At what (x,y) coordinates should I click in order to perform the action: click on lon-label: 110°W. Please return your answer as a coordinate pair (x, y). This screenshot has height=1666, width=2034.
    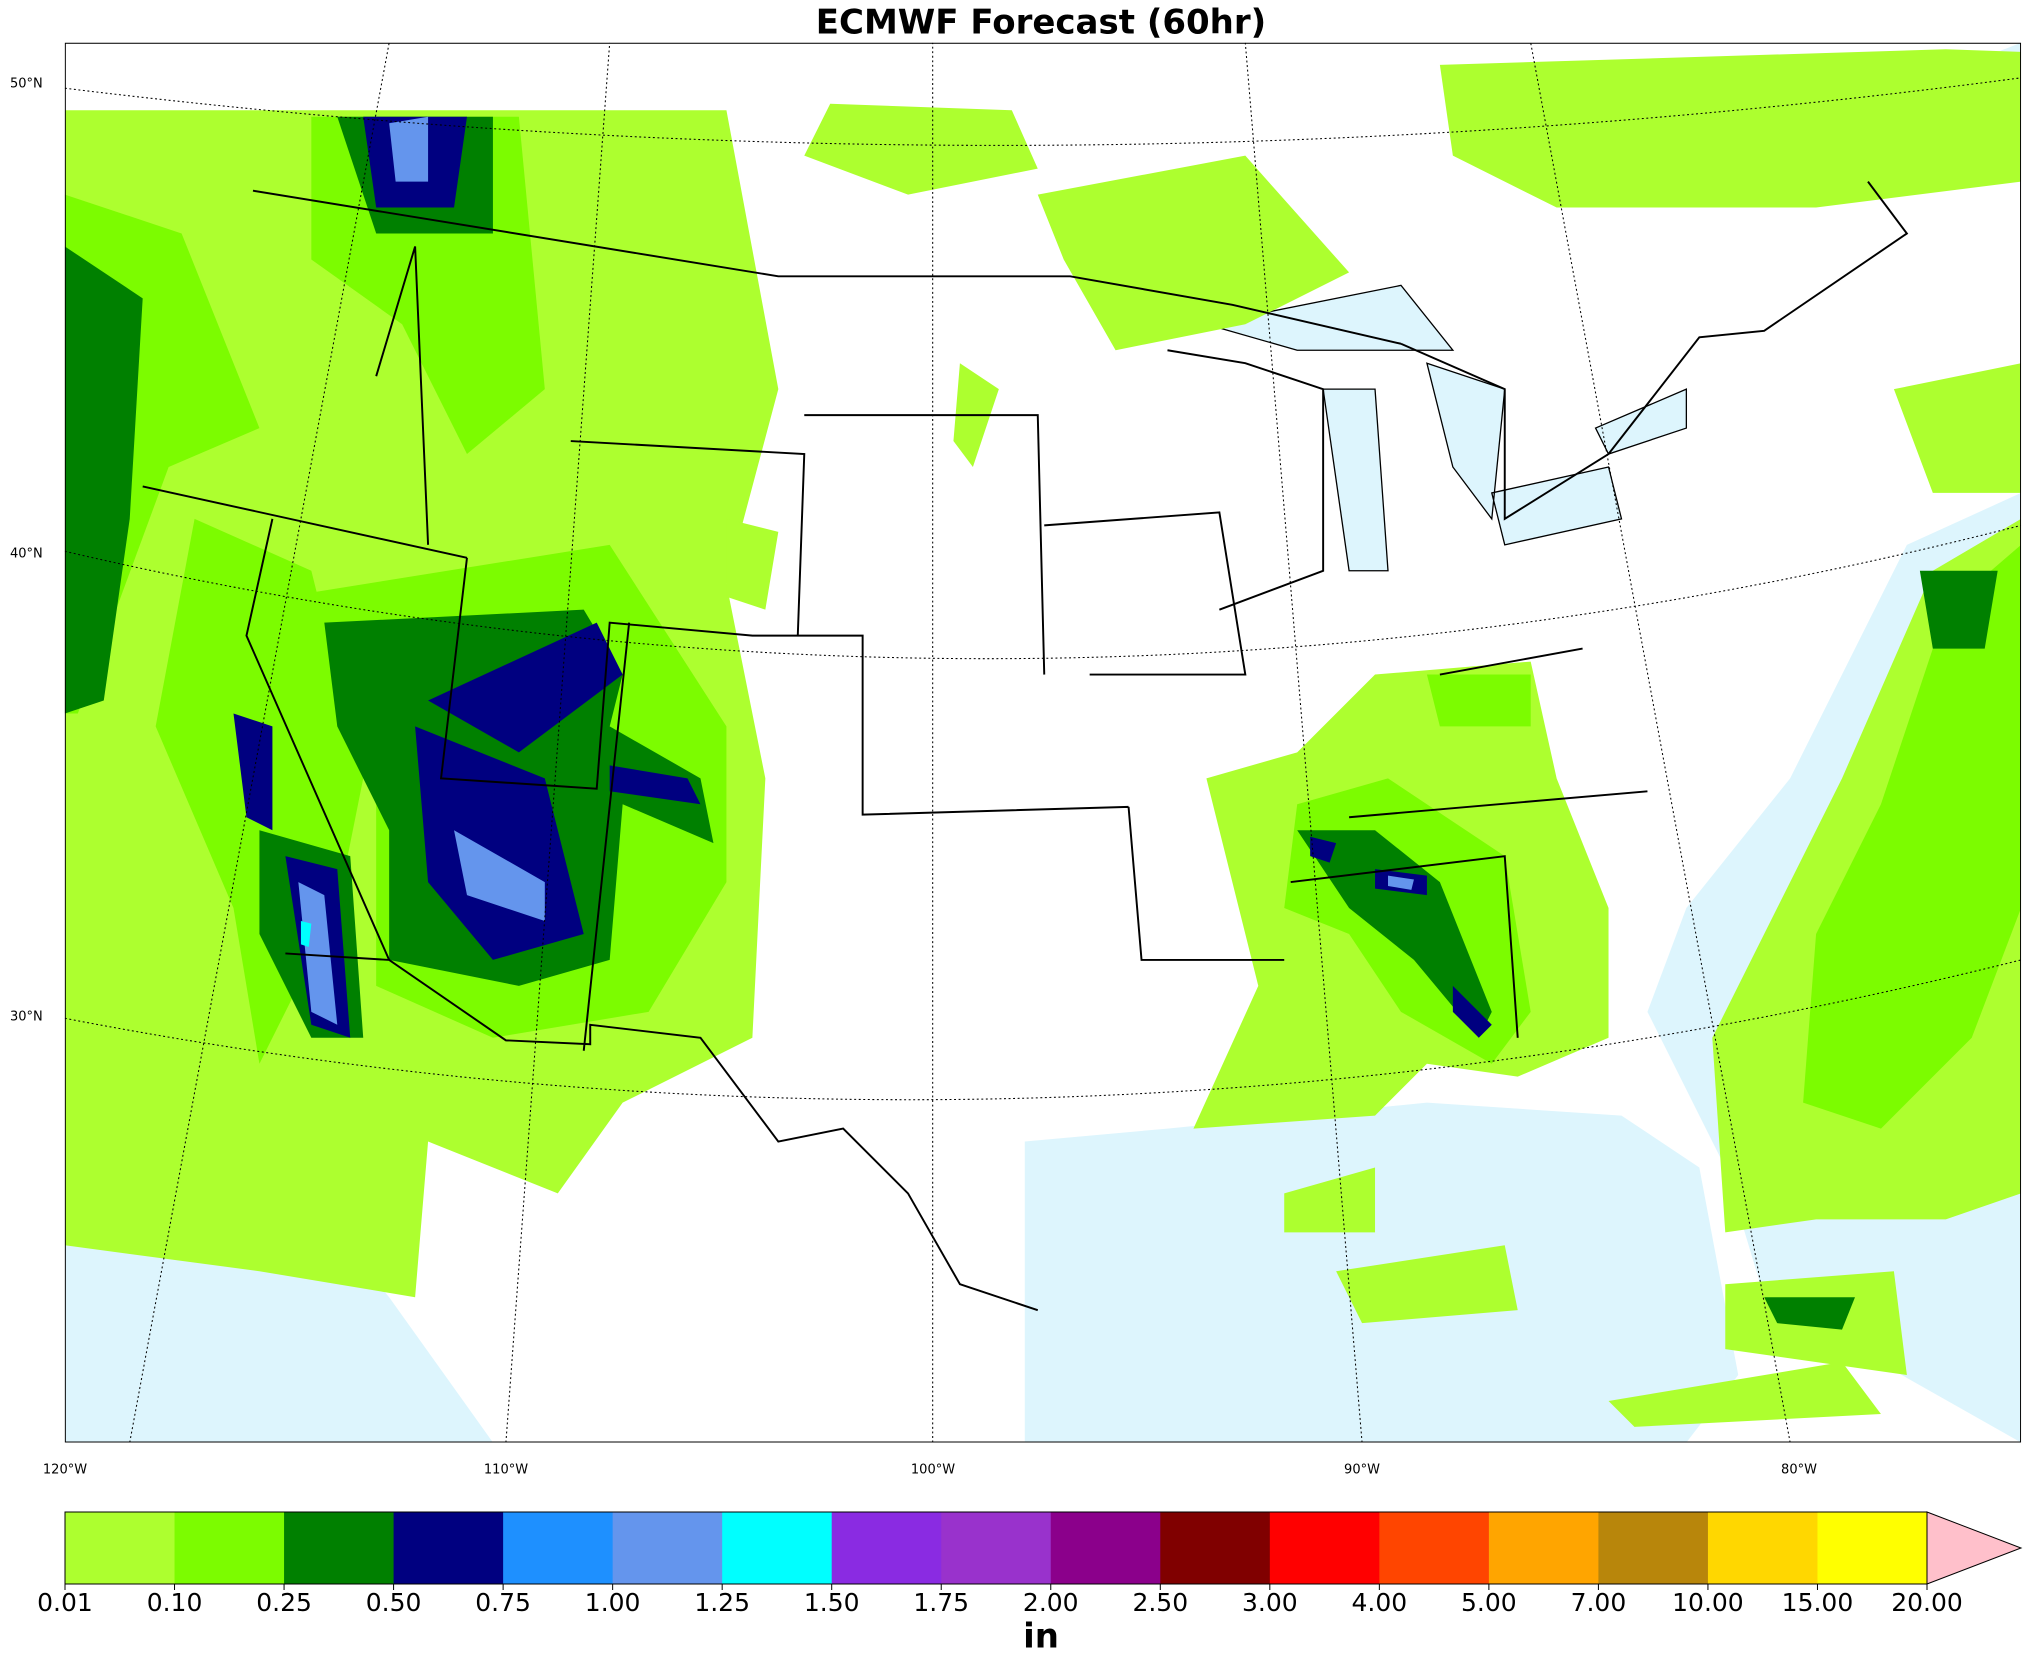
    Looking at the image, I should click on (506, 1470).